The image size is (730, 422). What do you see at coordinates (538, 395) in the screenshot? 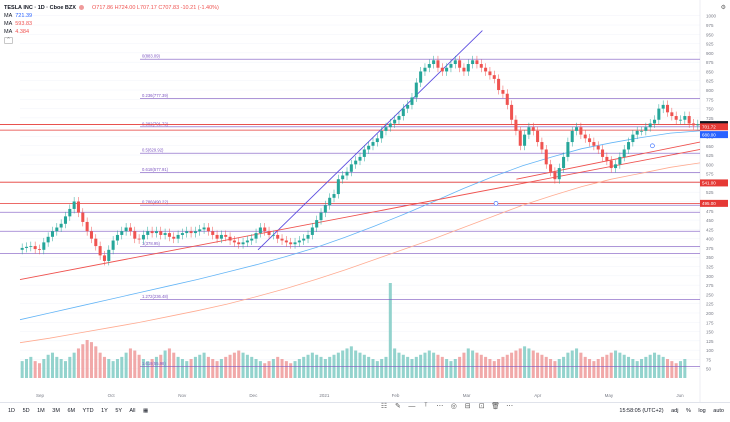
I see `x-tick-label: Apr` at bounding box center [538, 395].